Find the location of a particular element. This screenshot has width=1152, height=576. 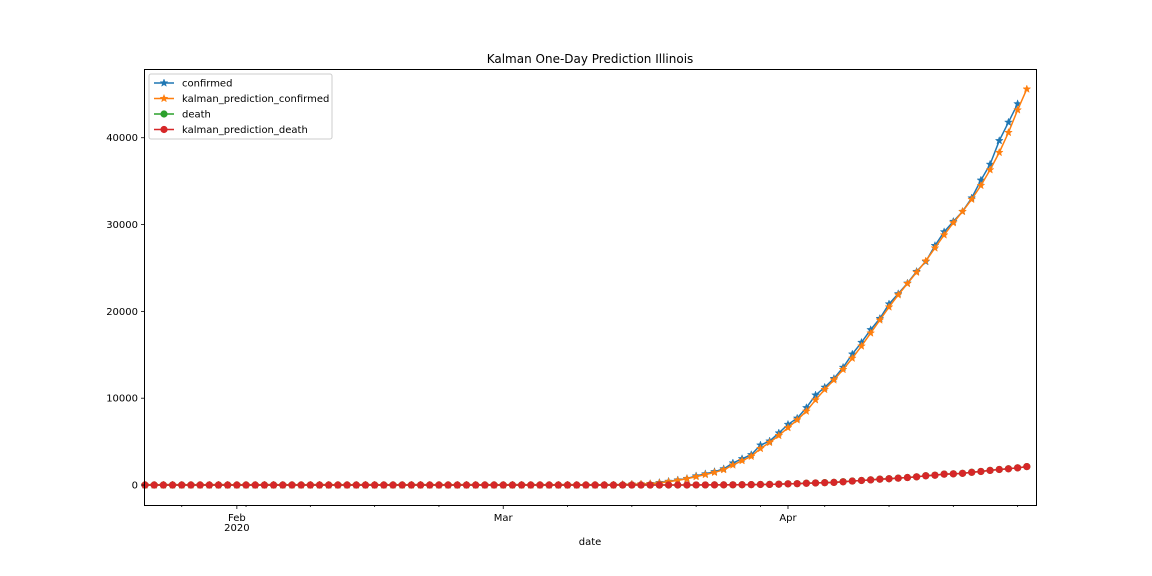

legend-label: confirmed is located at coordinates (207, 84).